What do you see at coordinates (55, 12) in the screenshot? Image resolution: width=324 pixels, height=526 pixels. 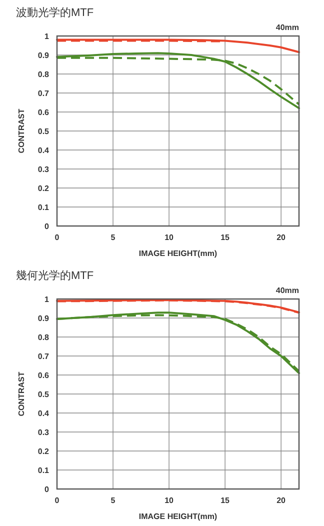 I see `chart-title: 波動光学的MTF` at bounding box center [55, 12].